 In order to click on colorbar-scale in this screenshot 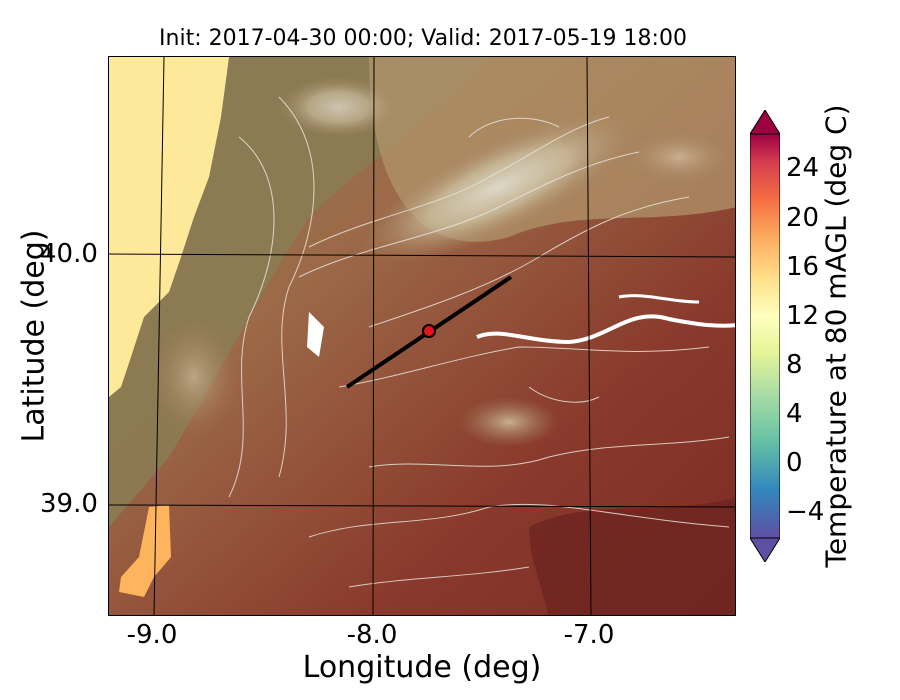, I will do `click(765, 336)`.